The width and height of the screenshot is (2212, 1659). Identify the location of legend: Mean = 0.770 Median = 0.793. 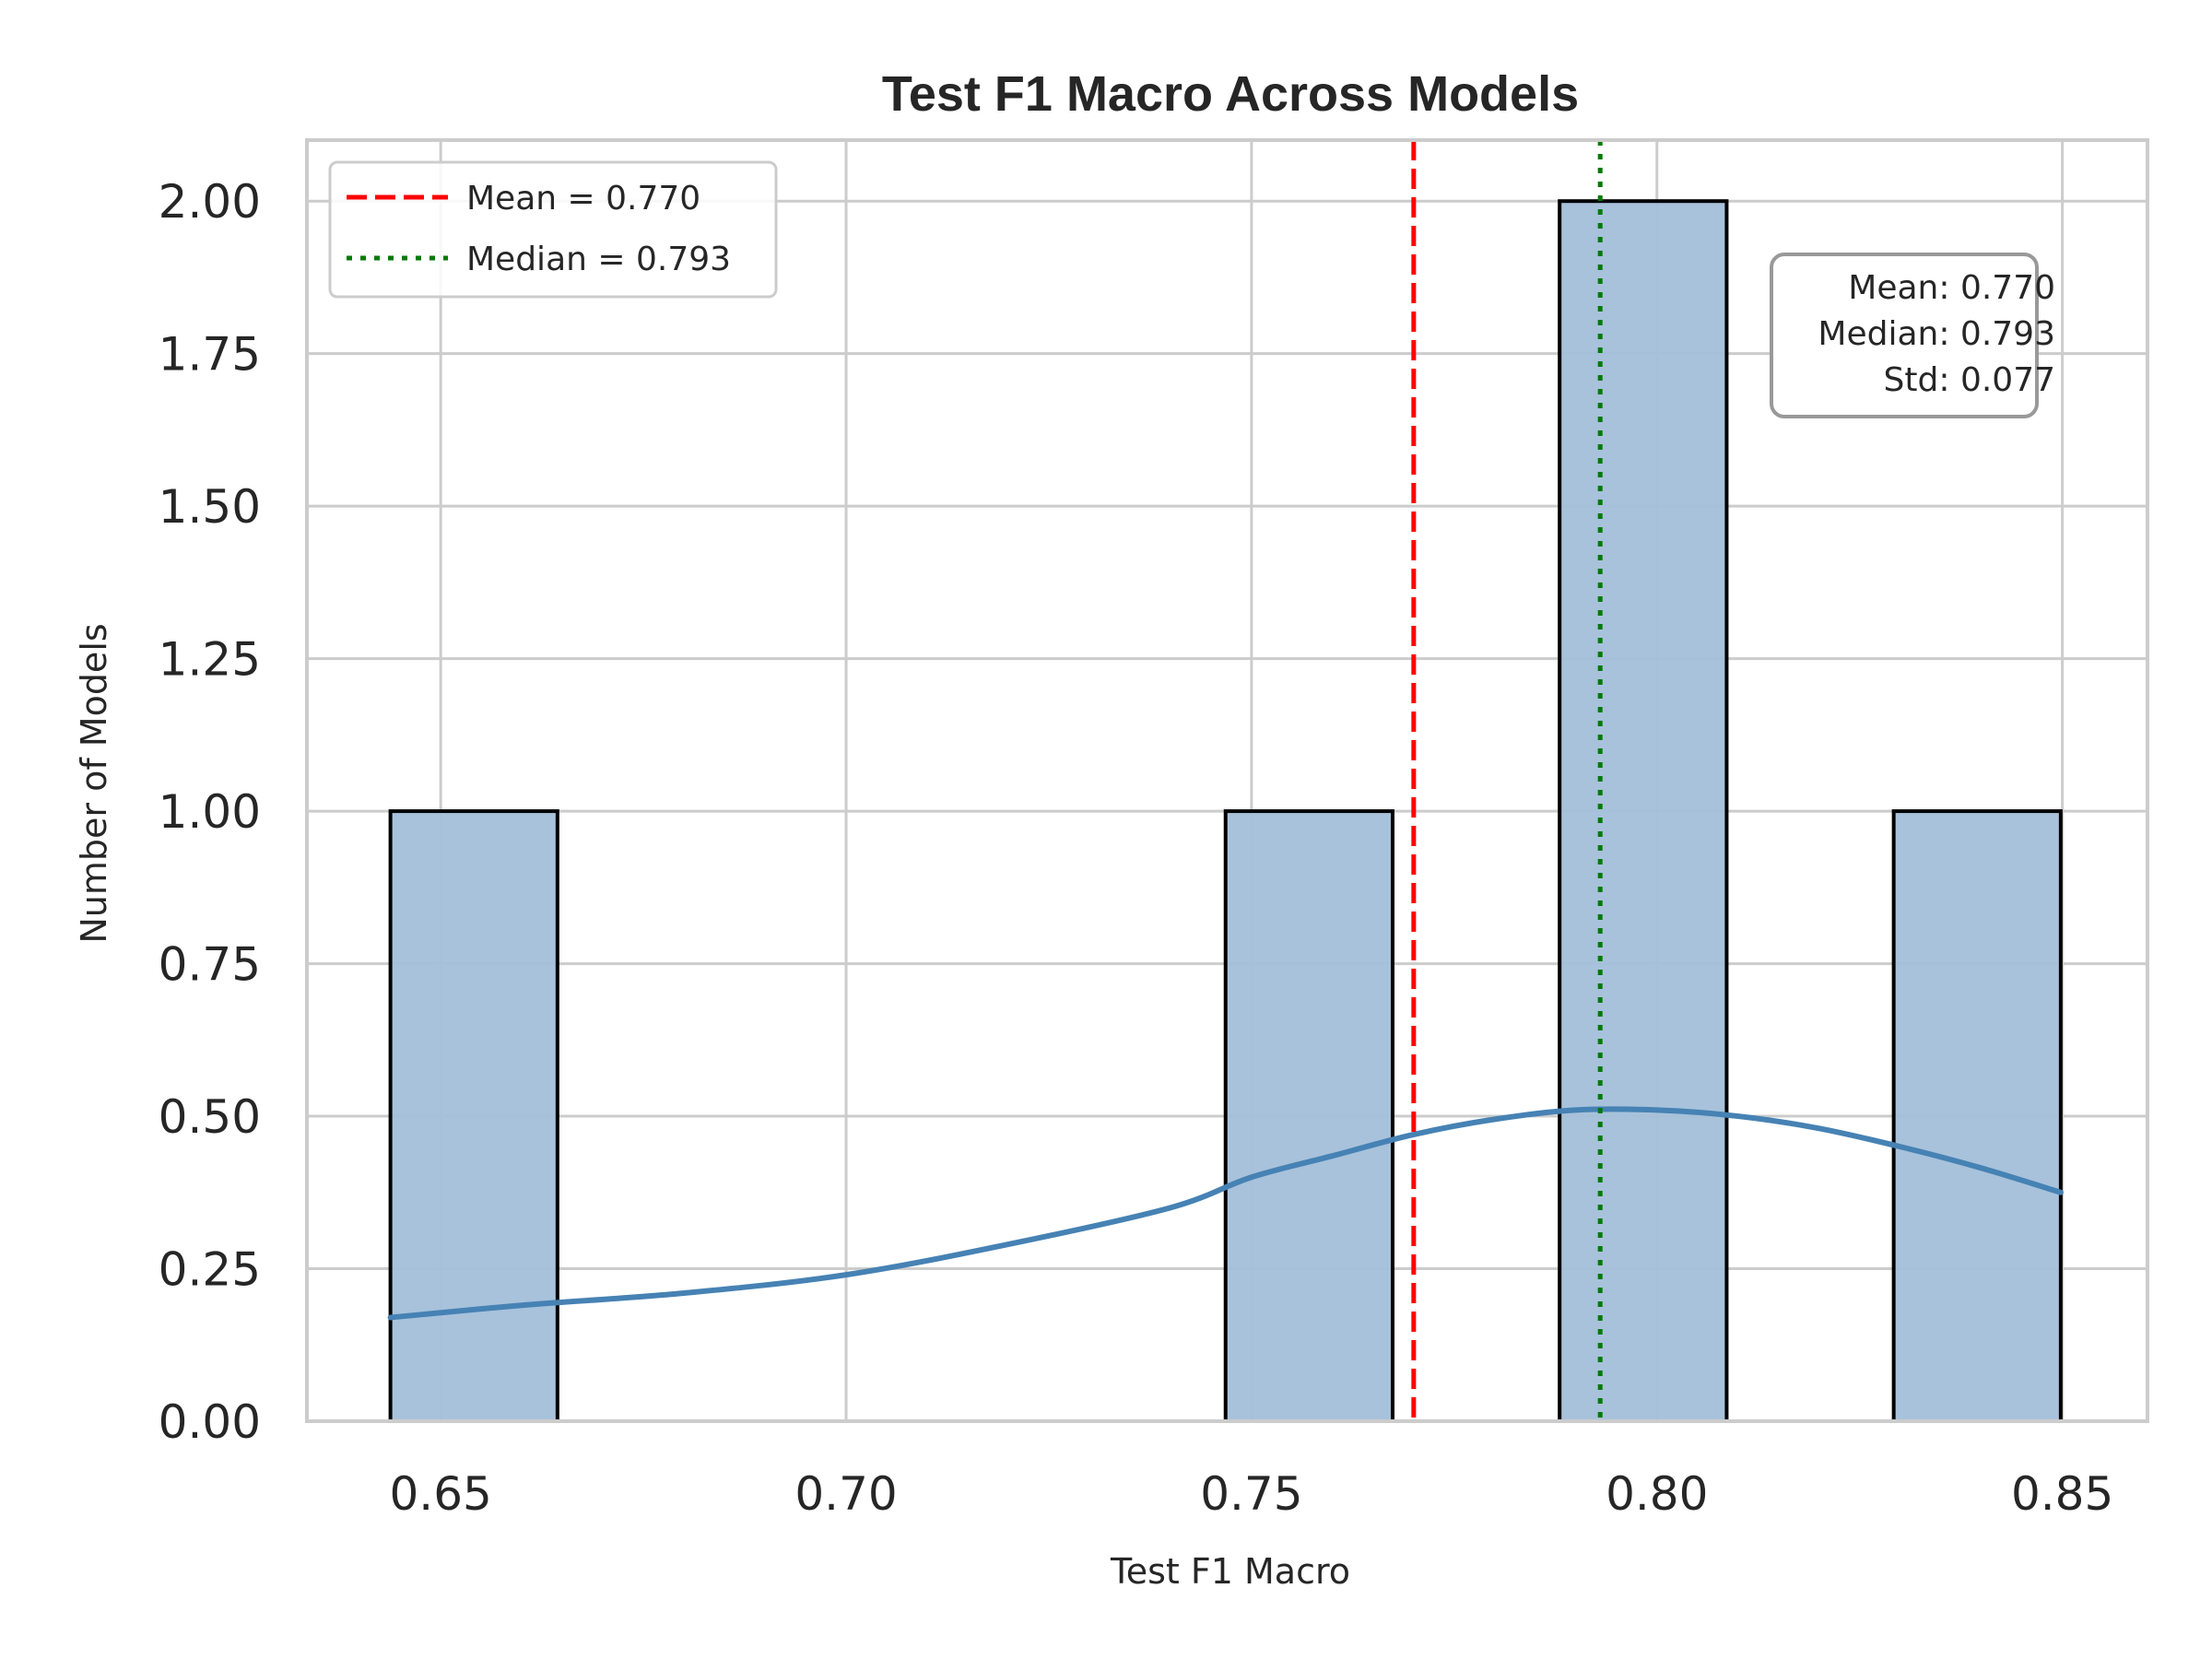
(553, 229).